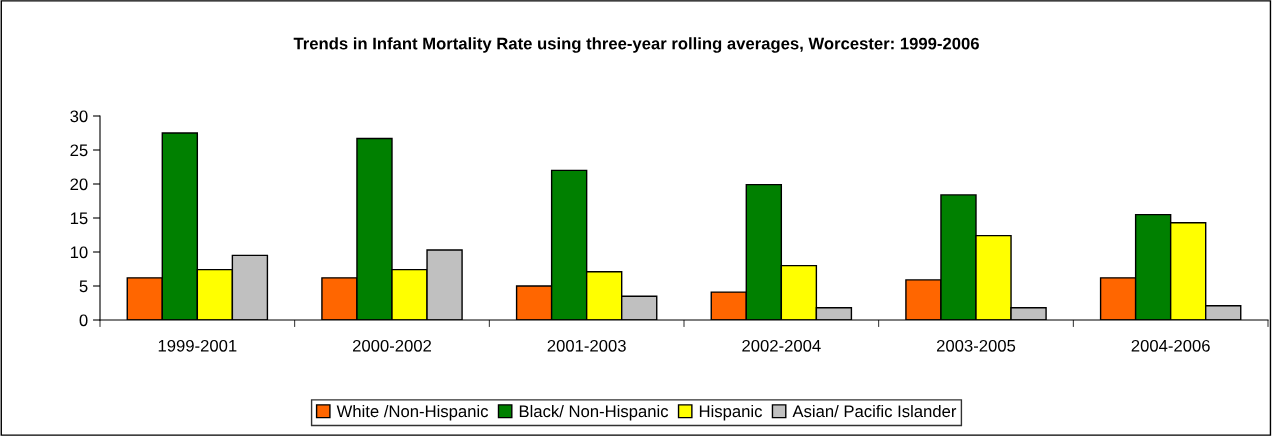  Describe the element at coordinates (874, 411) in the screenshot. I see `legend-label: Asian/ Pacific Islander` at that location.